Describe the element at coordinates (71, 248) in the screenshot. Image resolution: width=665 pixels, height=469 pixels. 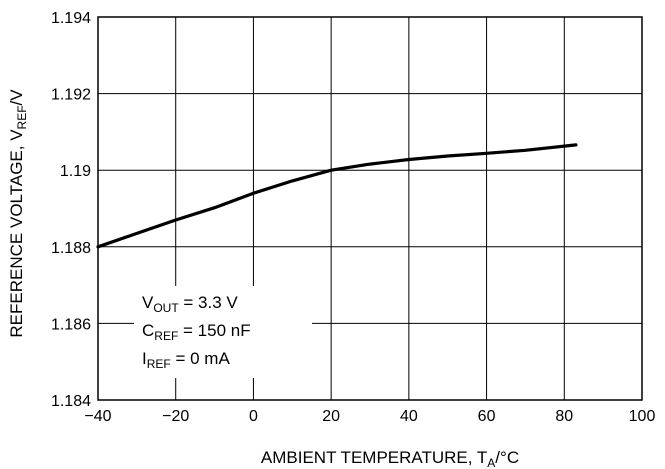
I see `y-tick-label: 1.188` at that location.